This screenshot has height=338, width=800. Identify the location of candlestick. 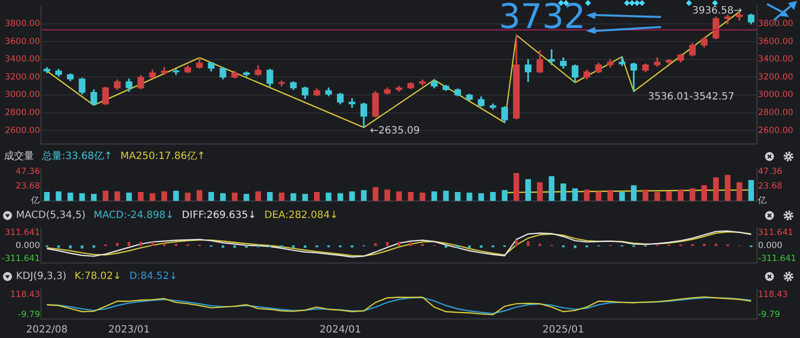
(281, 83).